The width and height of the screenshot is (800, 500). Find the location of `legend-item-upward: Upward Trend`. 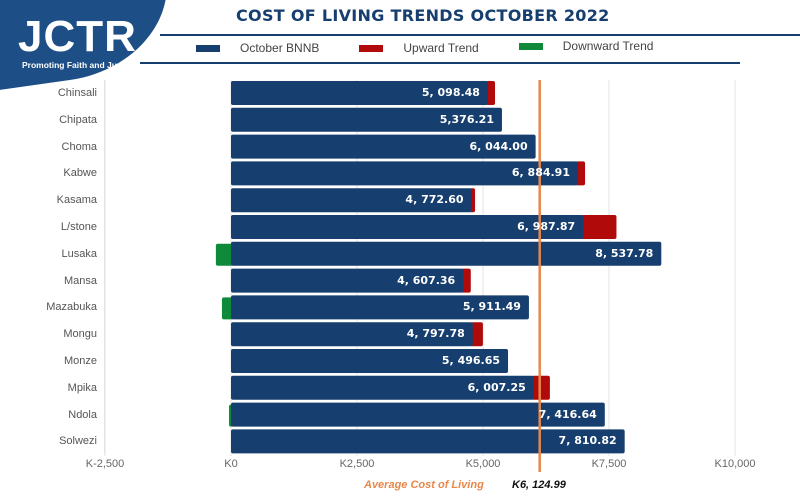

legend-item-upward: Upward Trend is located at coordinates (419, 48).